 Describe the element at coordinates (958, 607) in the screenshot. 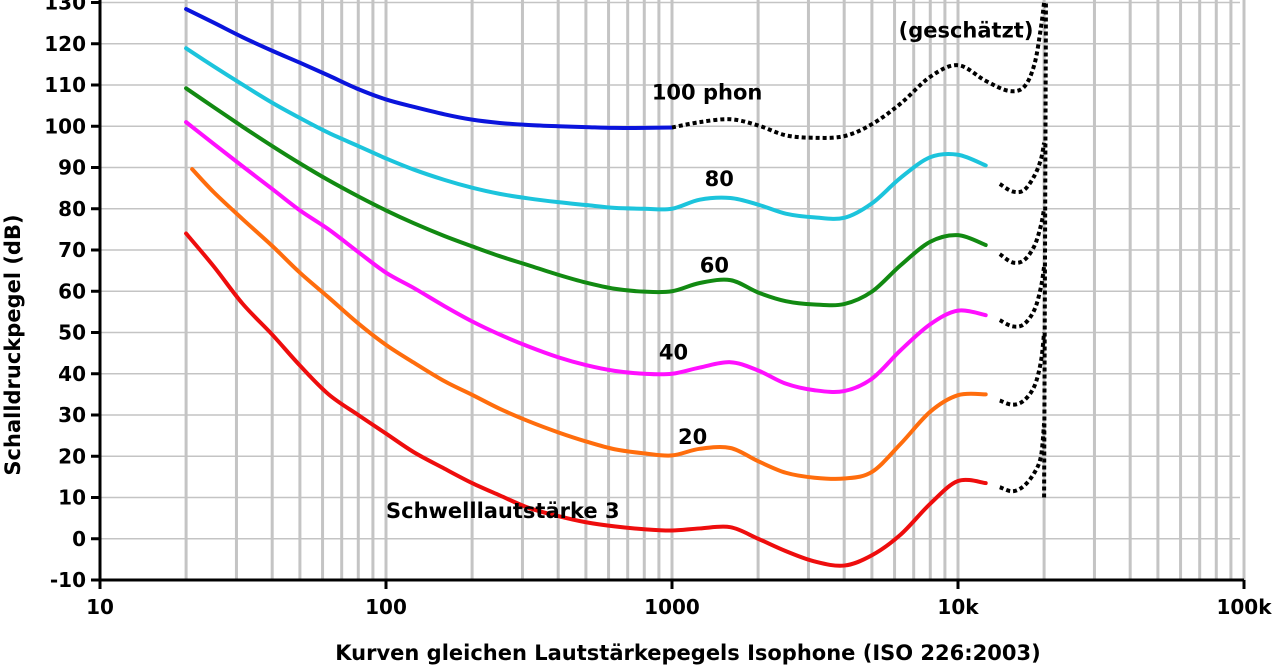

I see `x-tick-label: 10k` at that location.